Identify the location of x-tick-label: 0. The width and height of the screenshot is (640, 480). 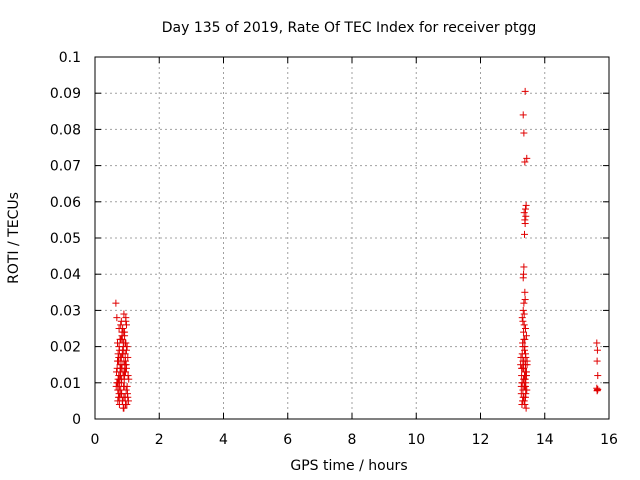
(95, 440).